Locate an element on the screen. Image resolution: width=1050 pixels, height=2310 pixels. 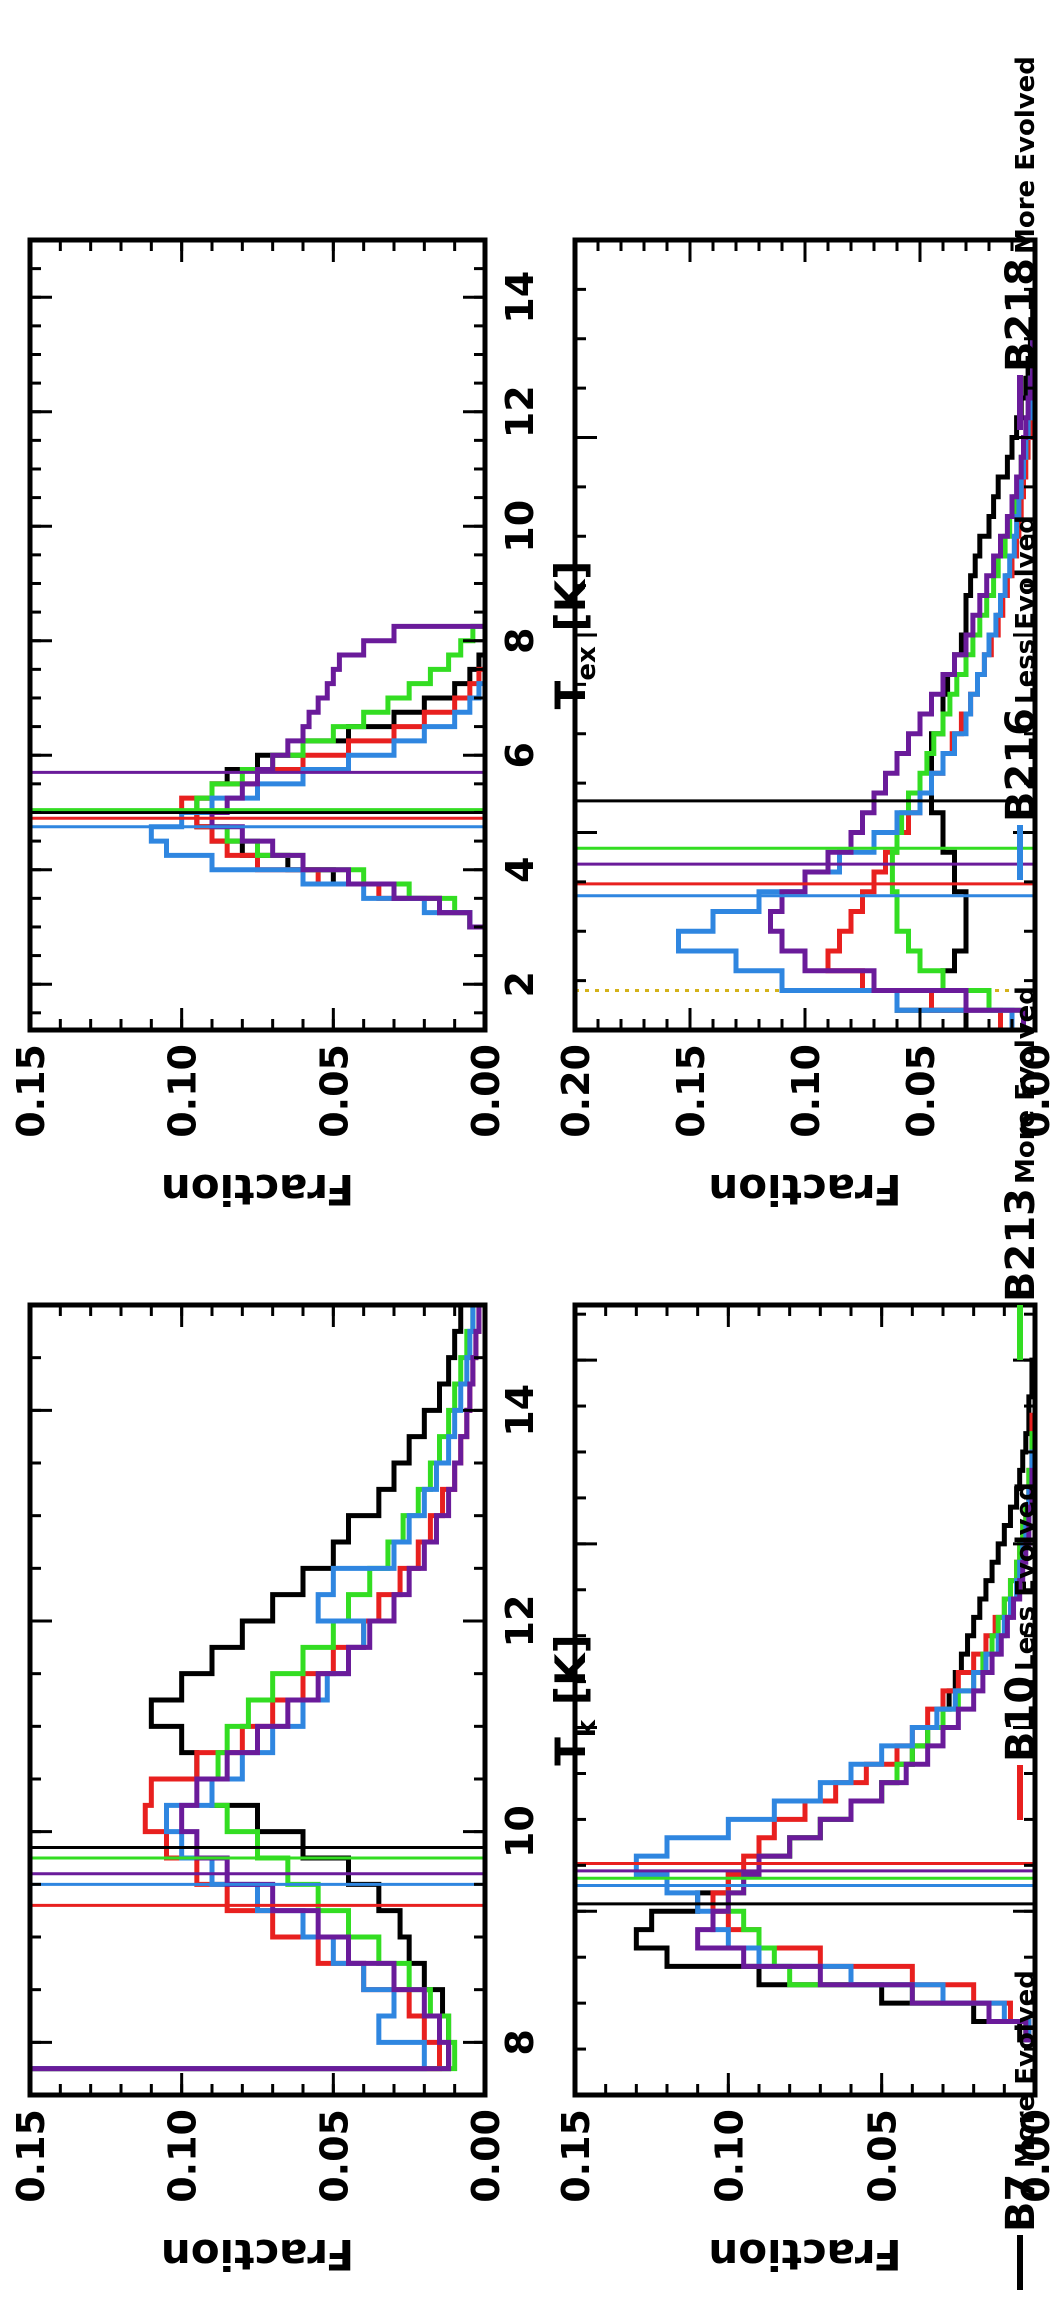
legend-item-B7: B7 More Evolved is located at coordinates (1021, 2130).